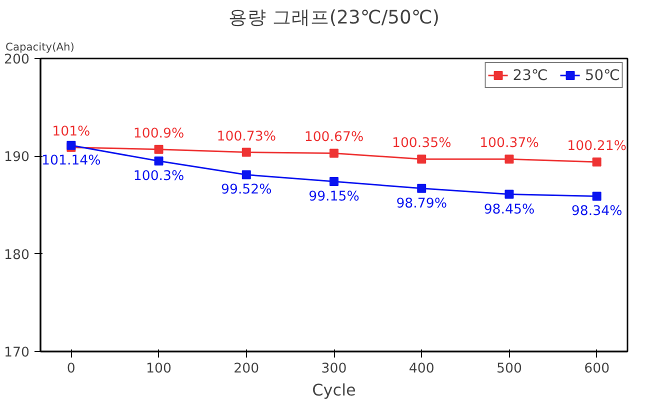 The width and height of the screenshot is (647, 402). What do you see at coordinates (422, 204) in the screenshot?
I see `annotation: 98.79%` at bounding box center [422, 204].